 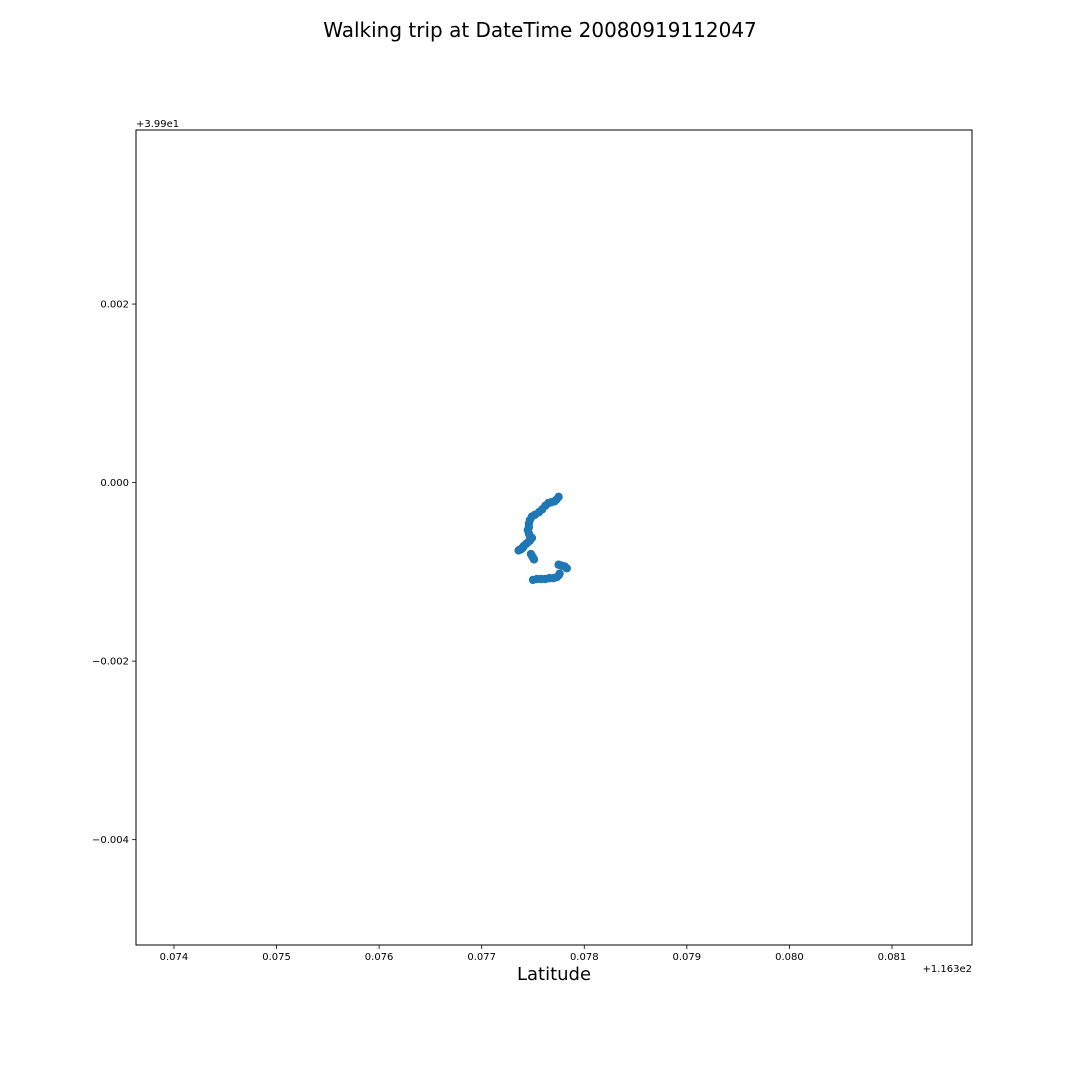 I want to click on x-tick-label: 0.076, so click(x=379, y=957).